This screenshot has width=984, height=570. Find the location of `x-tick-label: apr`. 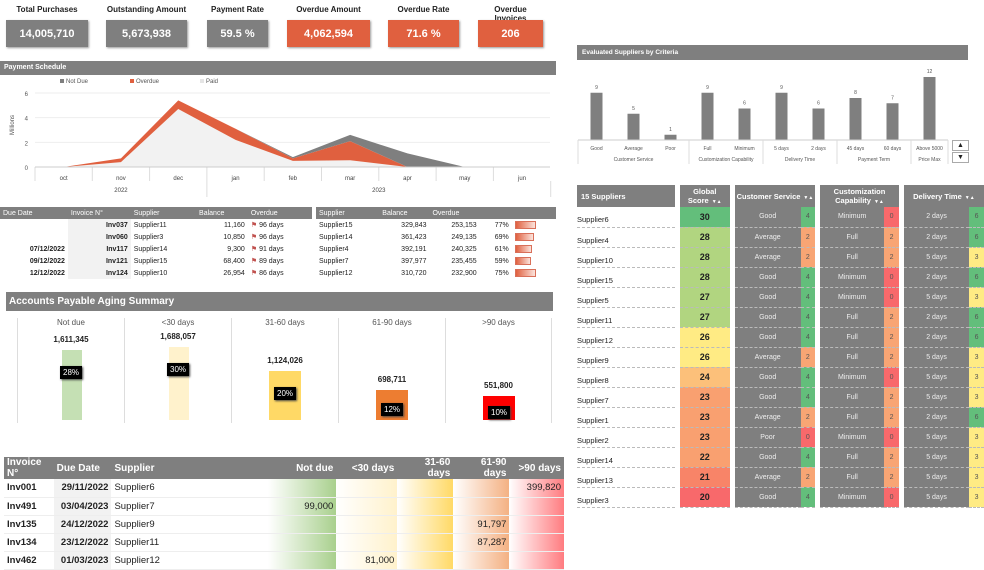

x-tick-label: apr is located at coordinates (407, 179).